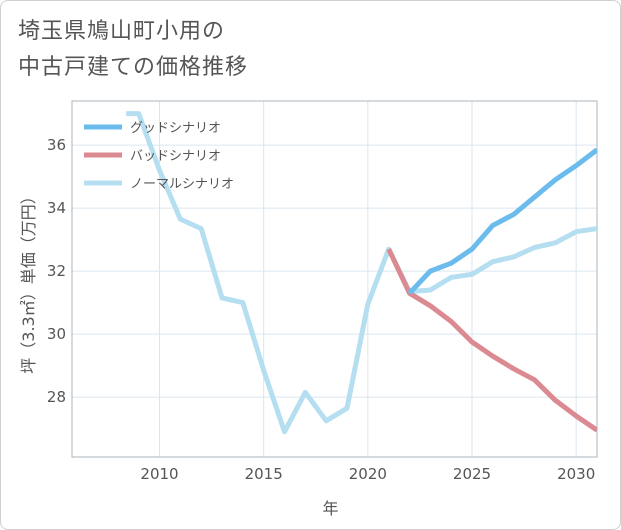  Describe the element at coordinates (175, 128) in the screenshot. I see `legend-label-0: グッドシナリオ` at that location.